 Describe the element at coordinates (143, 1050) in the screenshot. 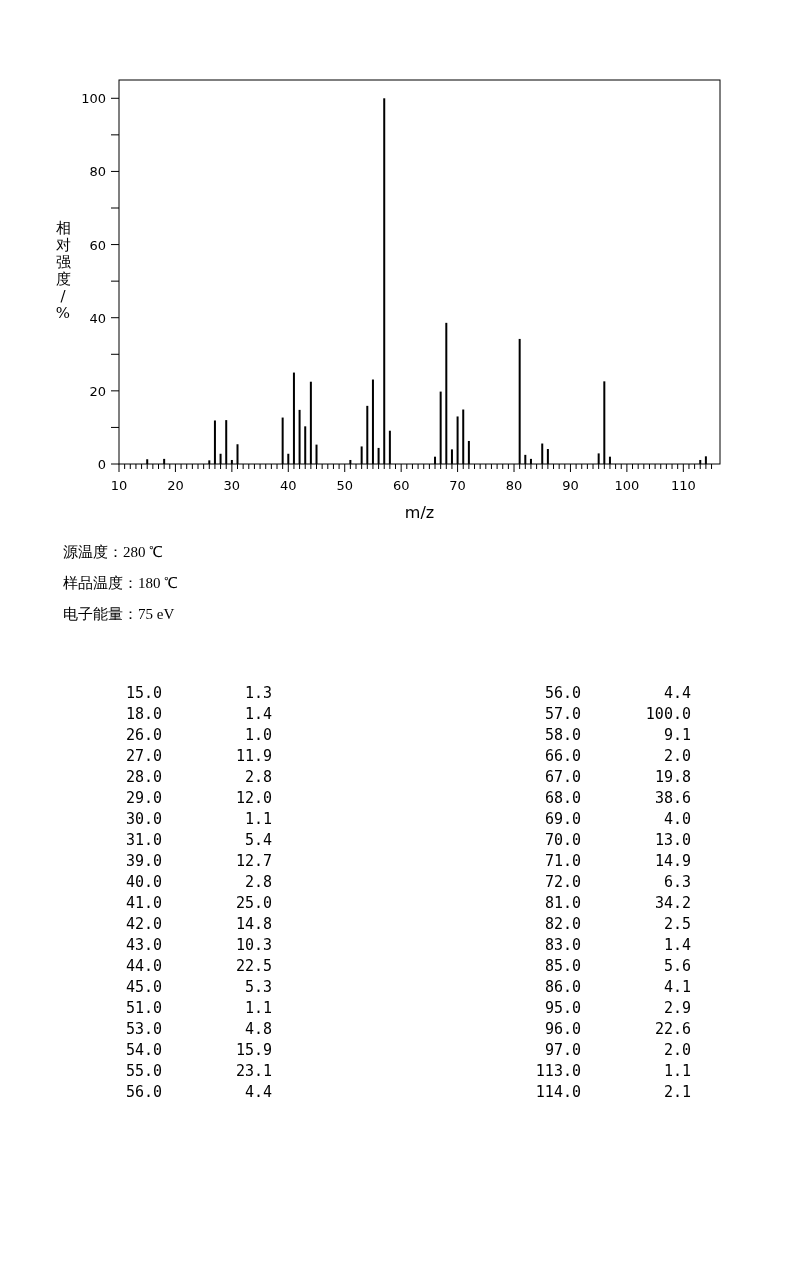

I see `category-label: 54.0` at that location.